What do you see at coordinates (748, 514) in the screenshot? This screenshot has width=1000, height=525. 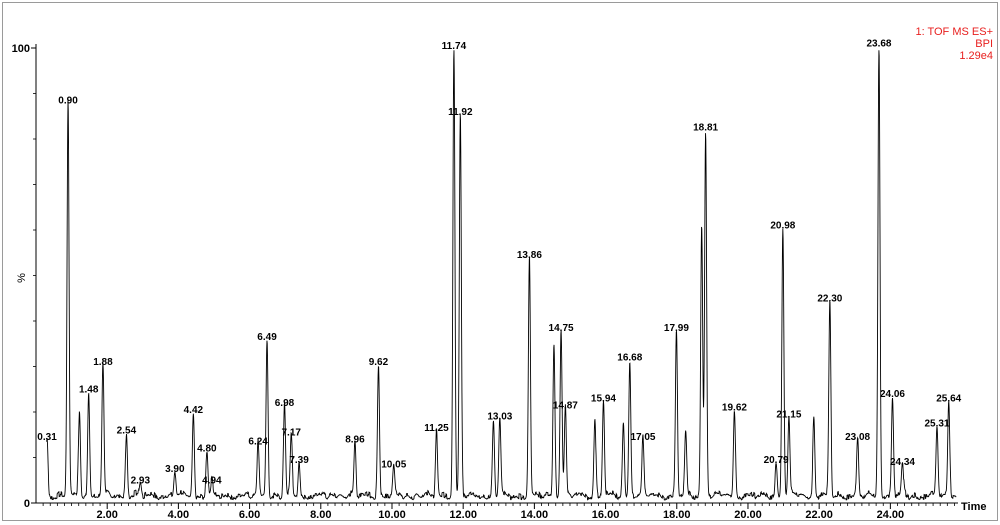 I see `x-tick-label: 20.00` at bounding box center [748, 514].